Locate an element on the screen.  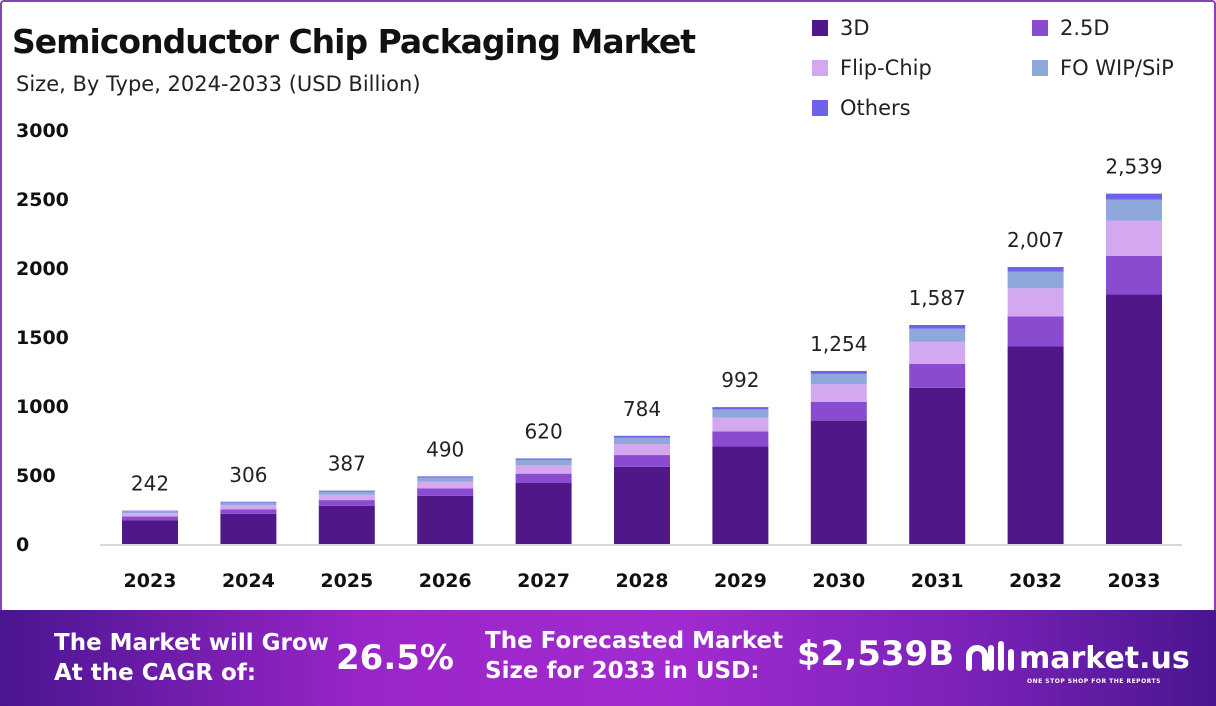
legend-item-2-5d: 2.5D is located at coordinates (1071, 28).